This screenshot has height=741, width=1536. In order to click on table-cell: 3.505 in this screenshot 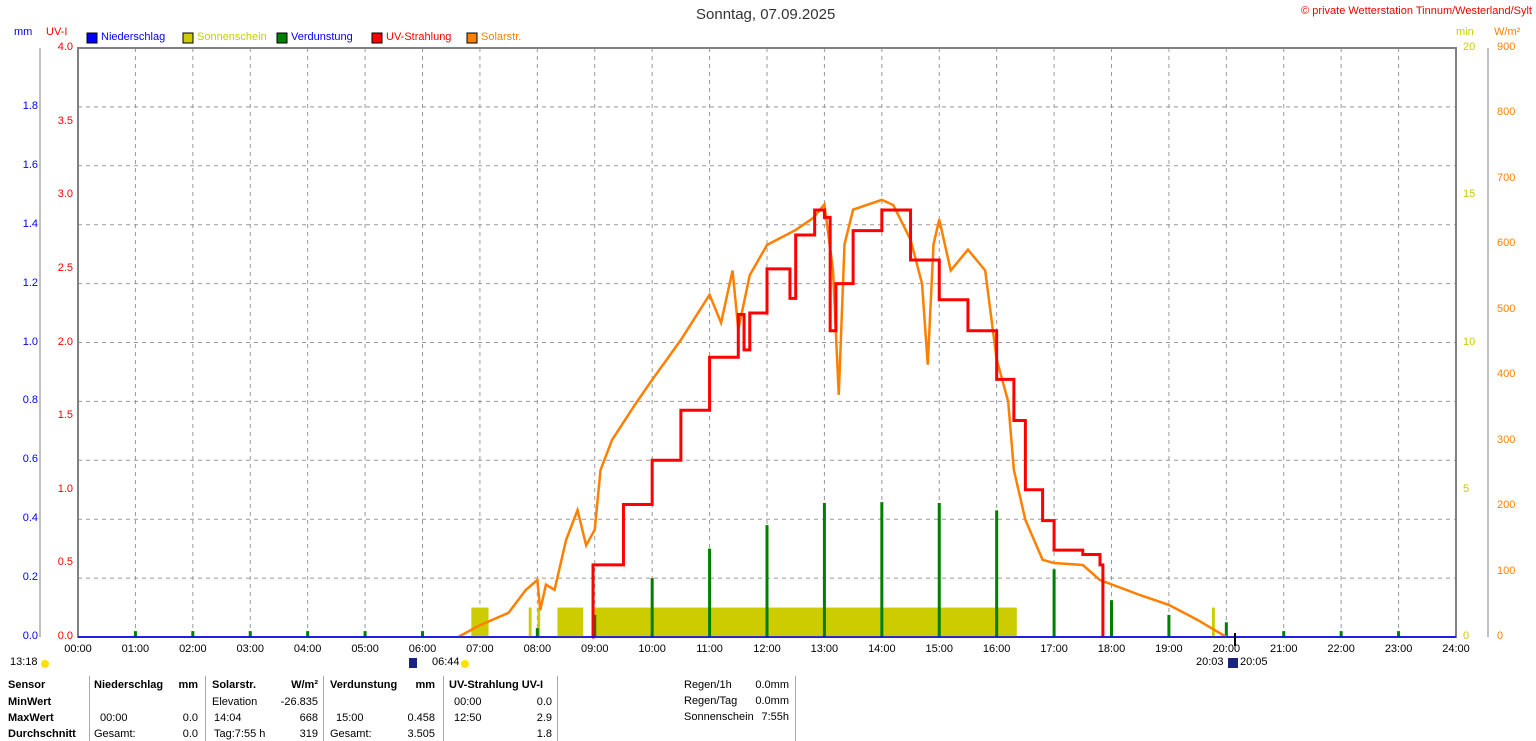, I will do `click(421, 734)`.